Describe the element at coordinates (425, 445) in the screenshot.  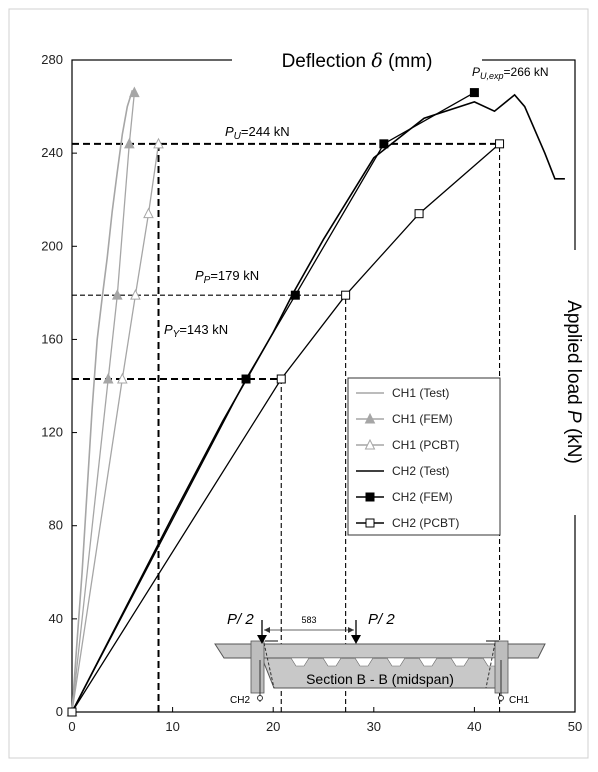
I see `legend-label: CH1 (PCBT)` at that location.